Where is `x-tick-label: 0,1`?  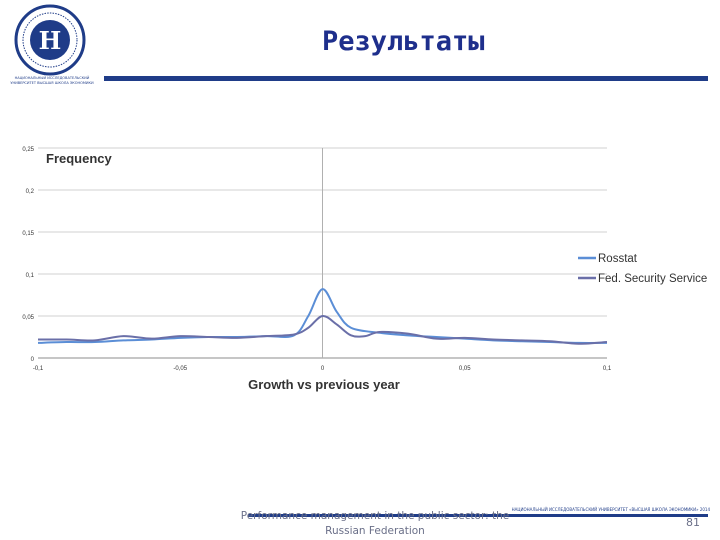
x-tick-label: 0,1 is located at coordinates (607, 369).